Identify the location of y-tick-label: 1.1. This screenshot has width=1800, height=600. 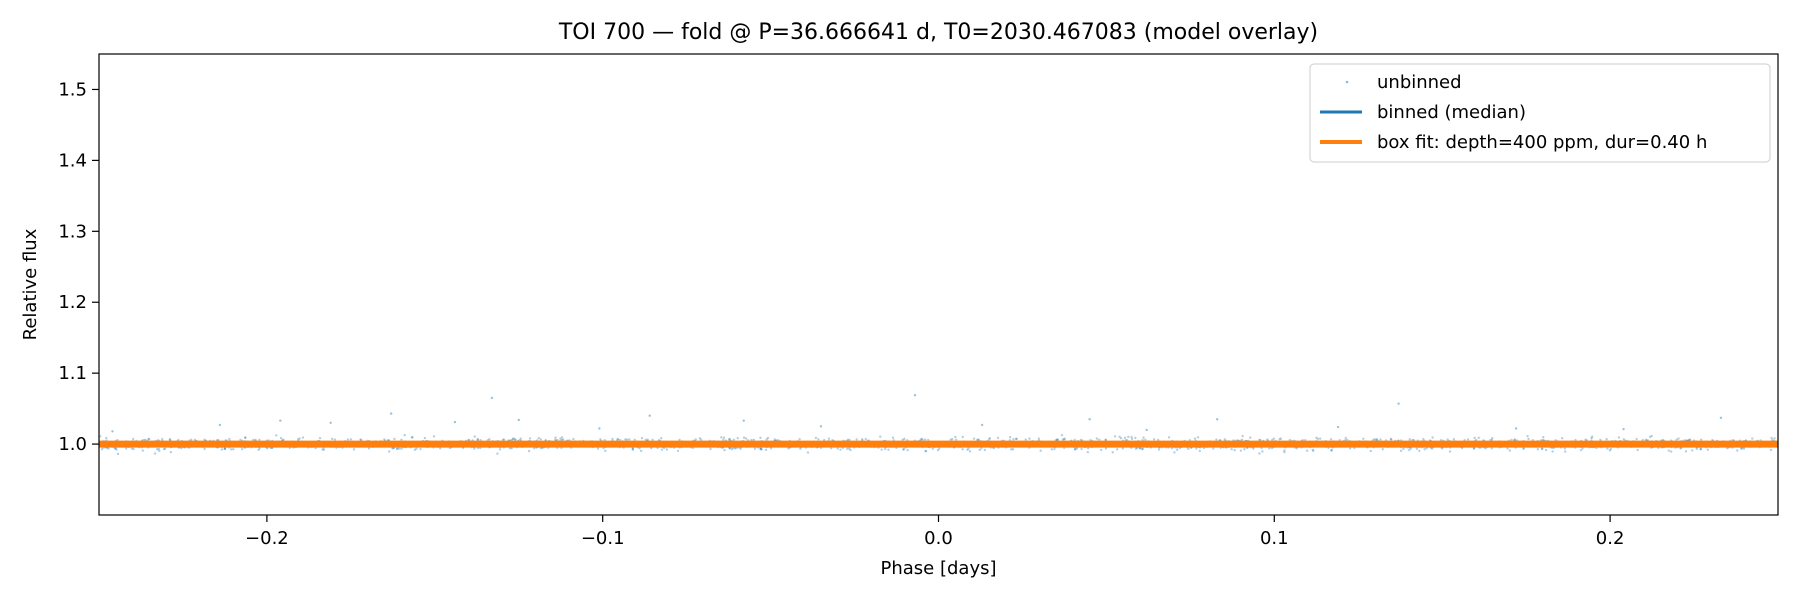
(72, 373).